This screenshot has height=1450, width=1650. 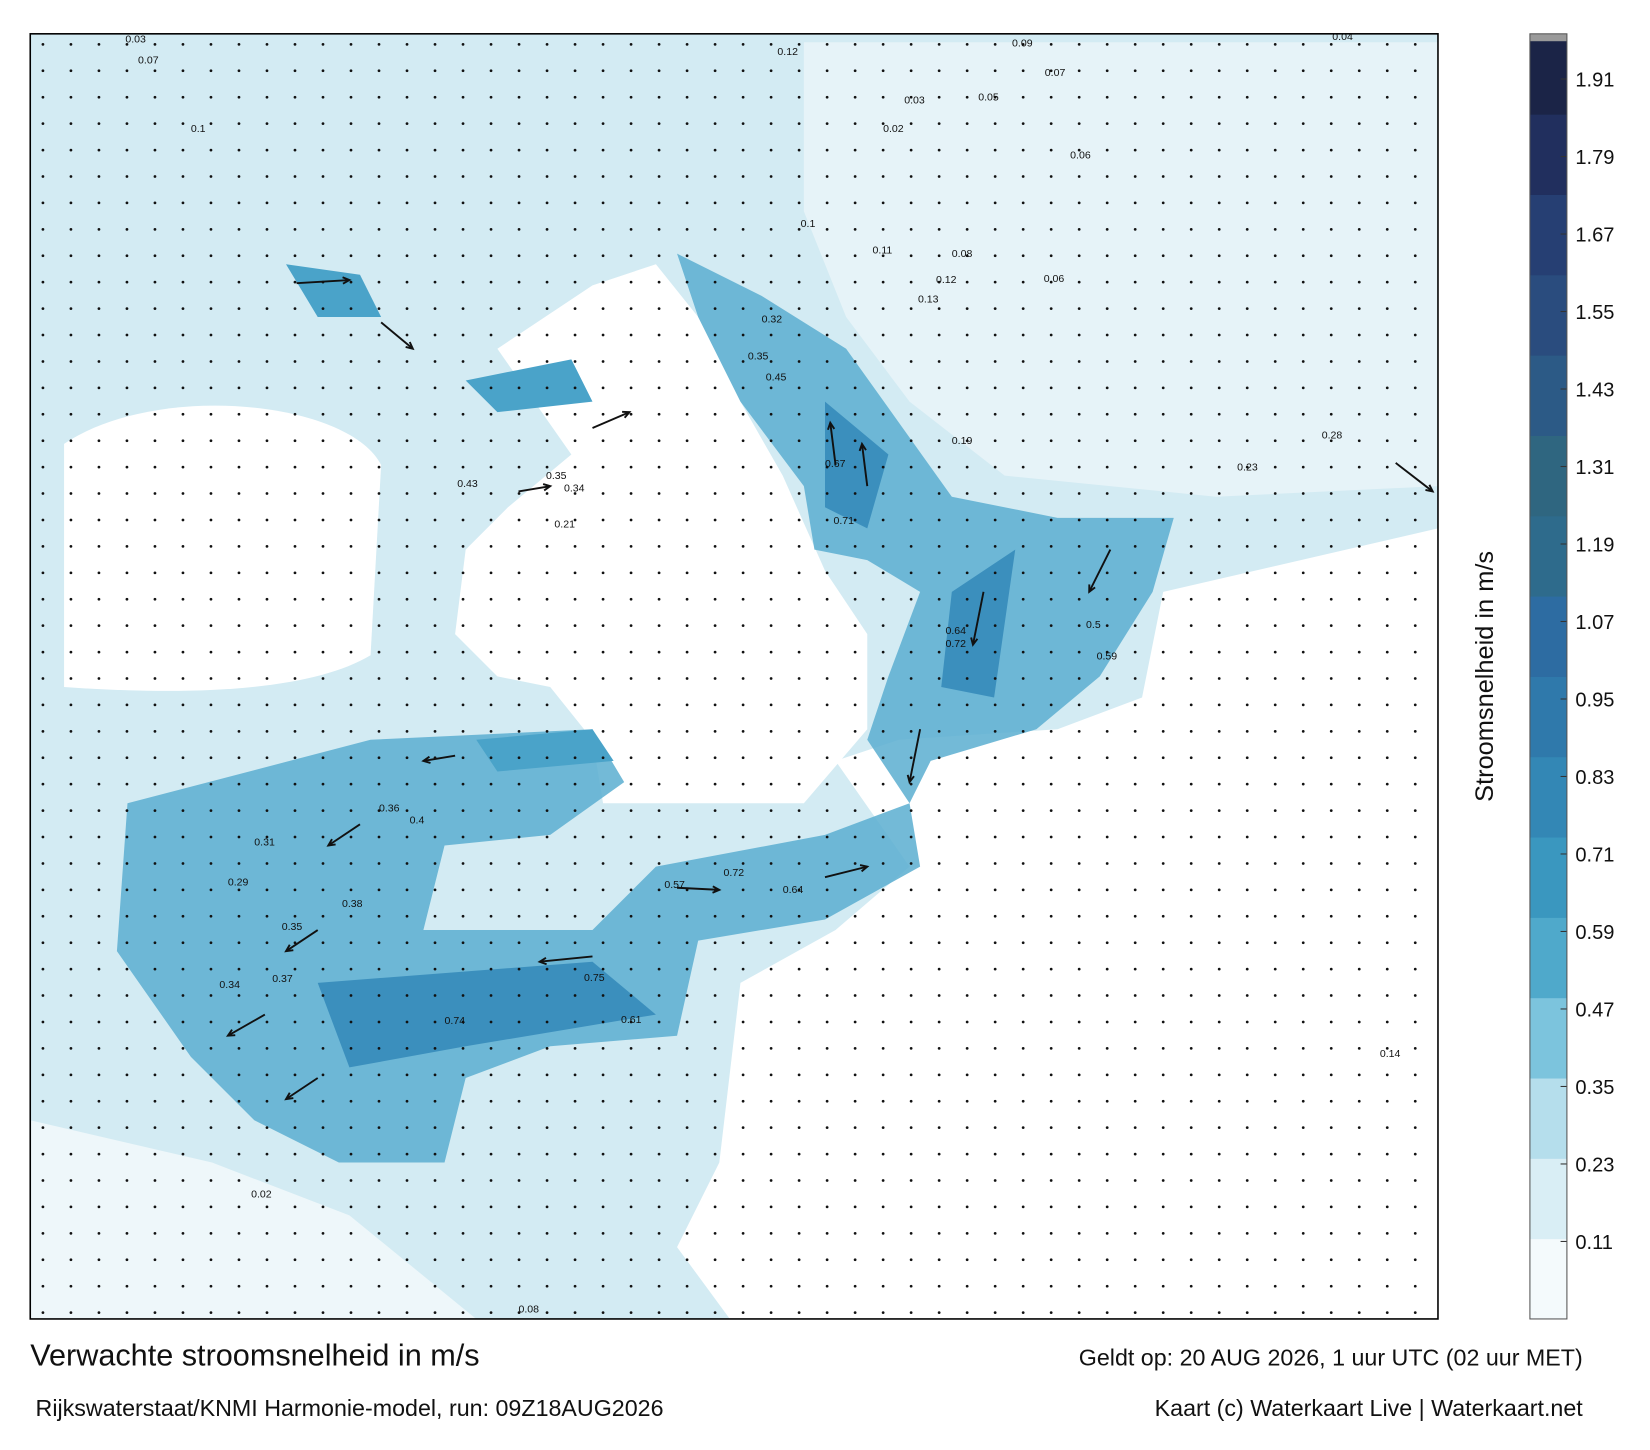 What do you see at coordinates (843, 521) in the screenshot?
I see `speed-label: 0.71` at bounding box center [843, 521].